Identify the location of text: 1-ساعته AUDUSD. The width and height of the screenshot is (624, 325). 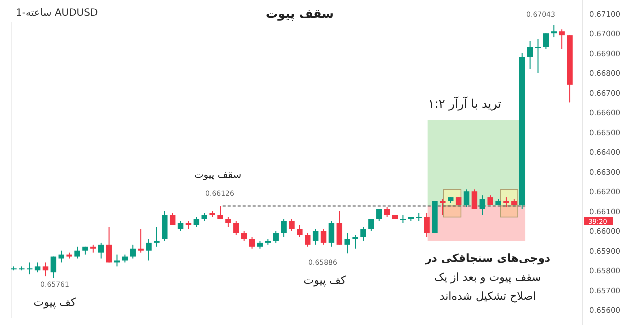
(57, 13).